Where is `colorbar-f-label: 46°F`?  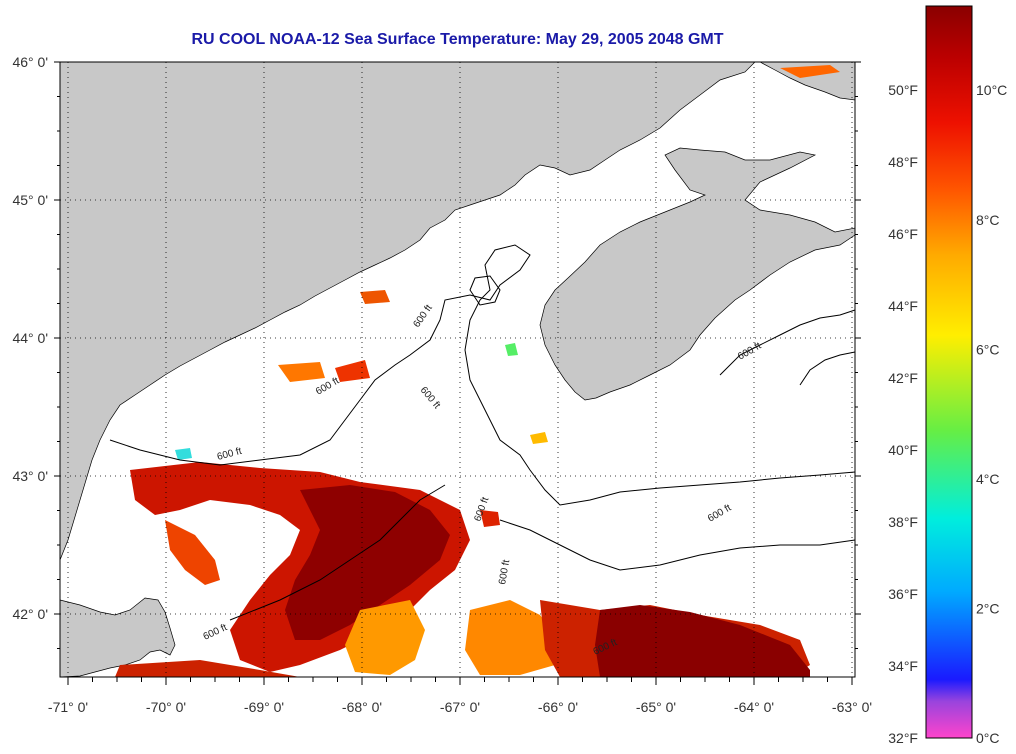 colorbar-f-label: 46°F is located at coordinates (903, 234).